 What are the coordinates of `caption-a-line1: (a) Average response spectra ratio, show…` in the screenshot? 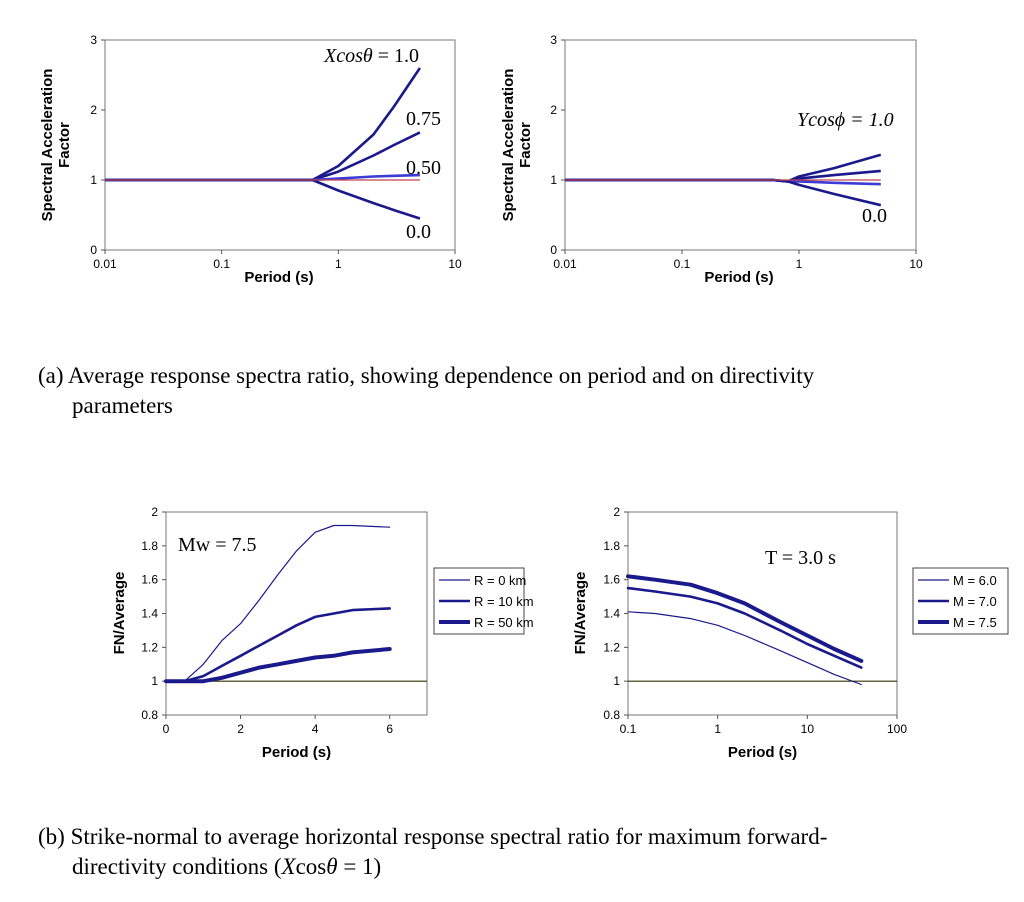 It's located at (426, 375).